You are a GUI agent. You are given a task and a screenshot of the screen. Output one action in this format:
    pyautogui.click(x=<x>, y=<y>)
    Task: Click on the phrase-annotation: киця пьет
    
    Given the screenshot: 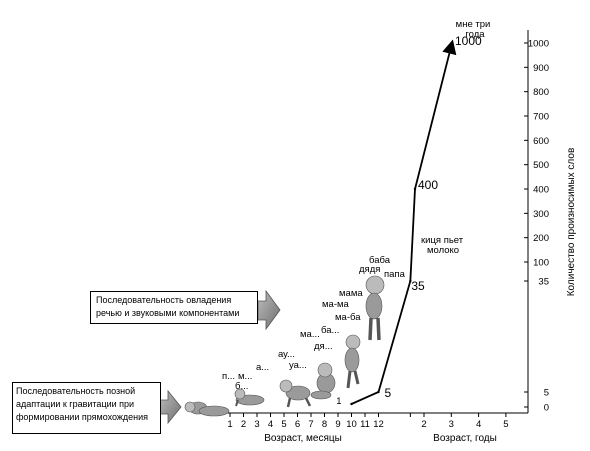 What is the action you would take?
    pyautogui.click(x=442, y=240)
    